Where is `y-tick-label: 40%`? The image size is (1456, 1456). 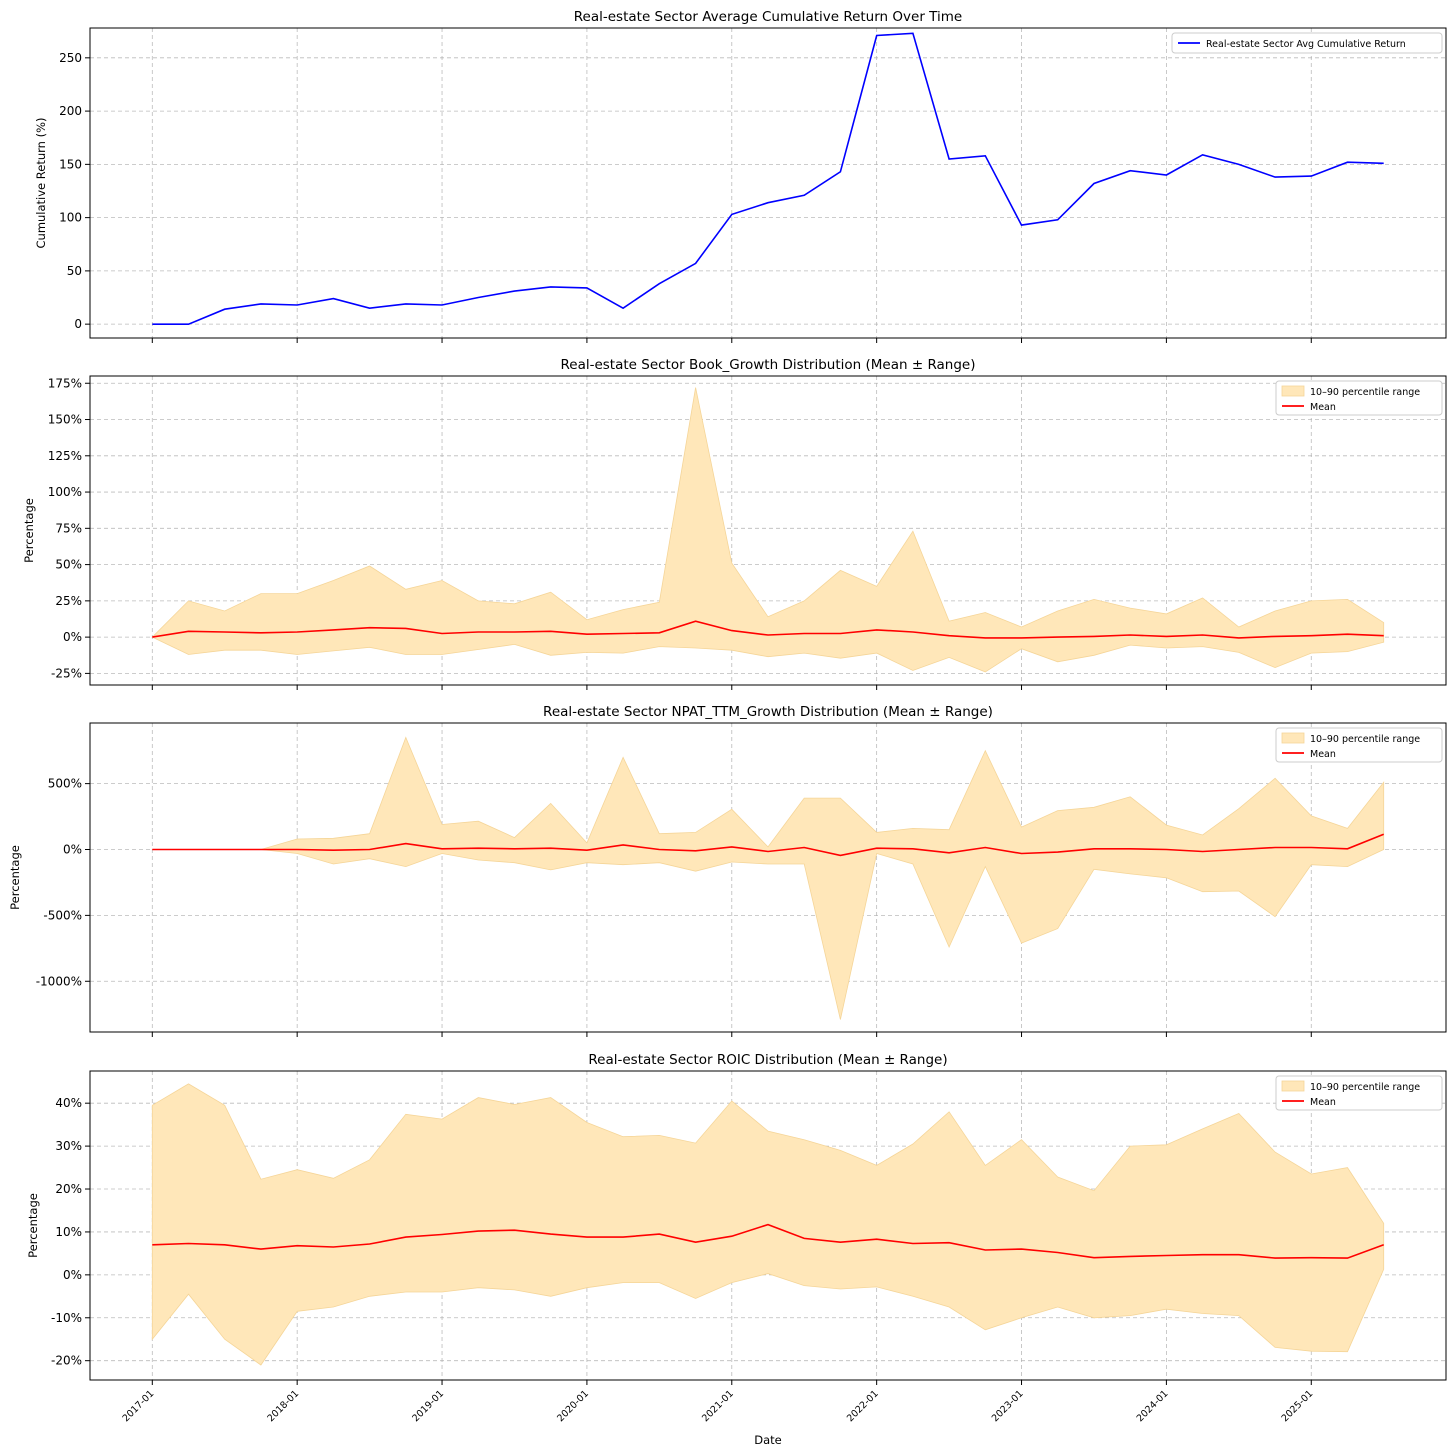
y-tick-label: 40% is located at coordinates (68, 1103).